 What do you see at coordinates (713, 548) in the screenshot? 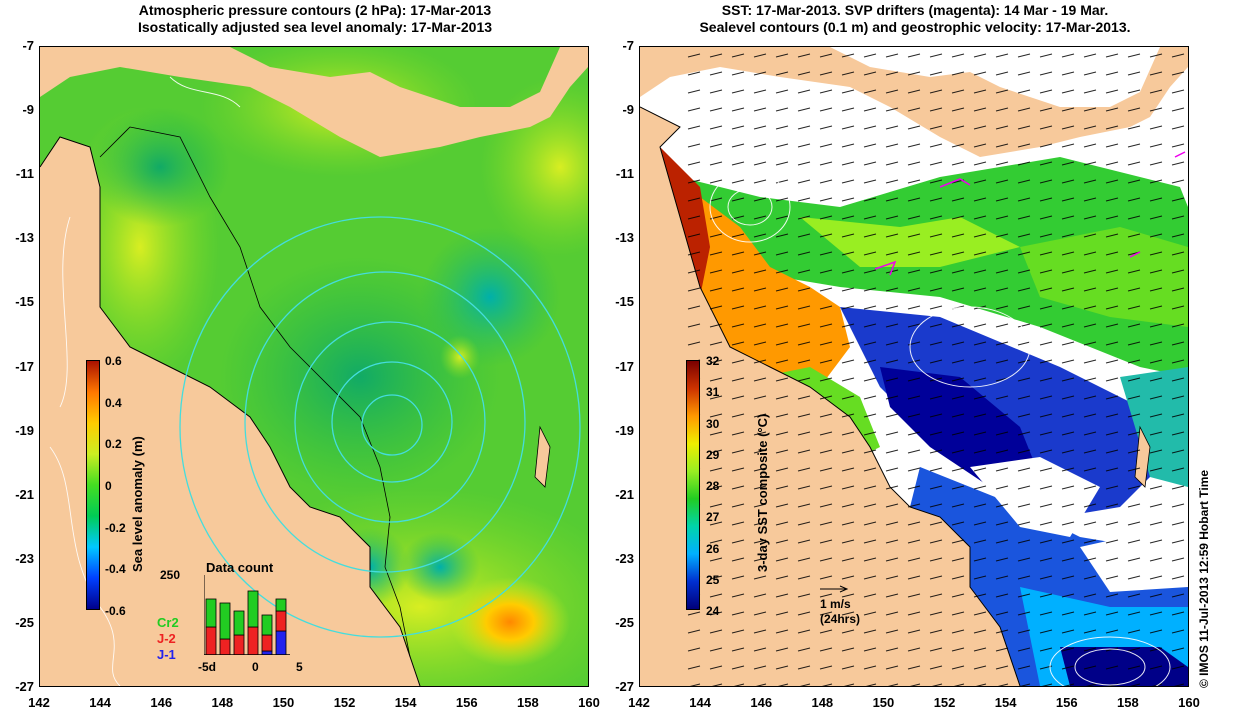
I see `colorbar-tick: 26` at bounding box center [713, 548].